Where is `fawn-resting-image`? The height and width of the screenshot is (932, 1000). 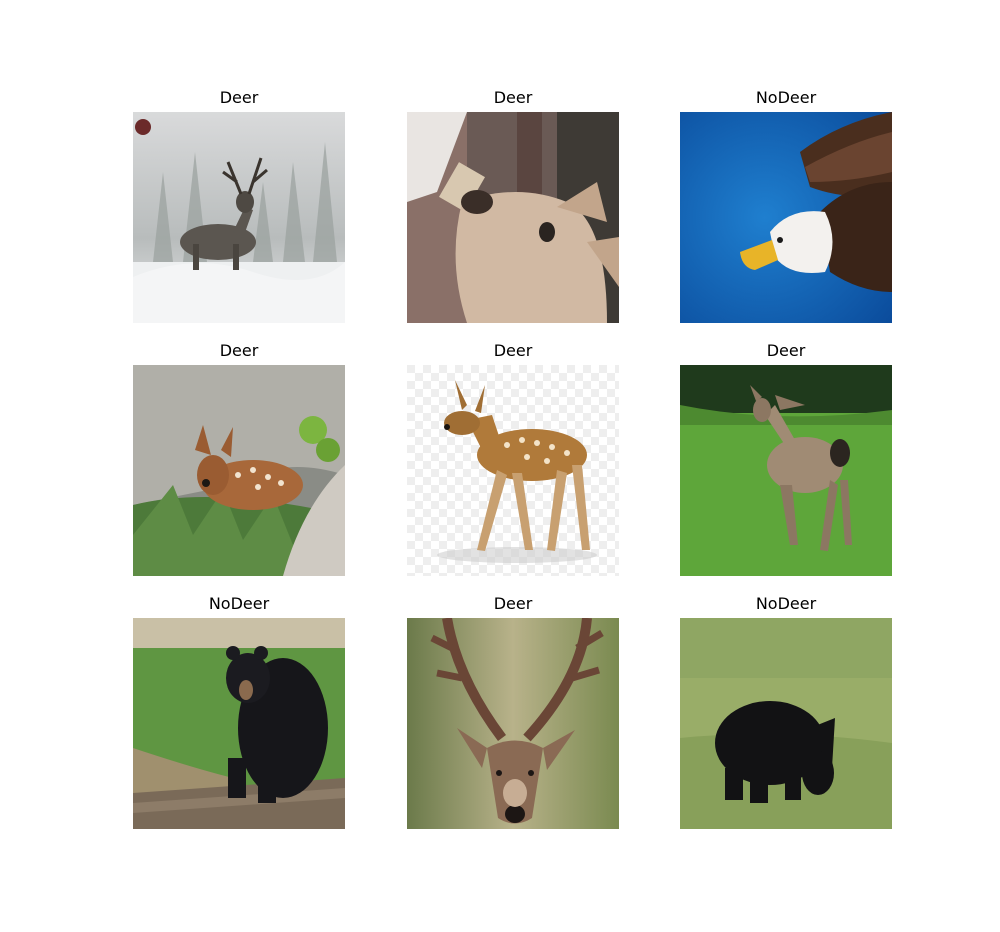 fawn-resting-image is located at coordinates (239, 470).